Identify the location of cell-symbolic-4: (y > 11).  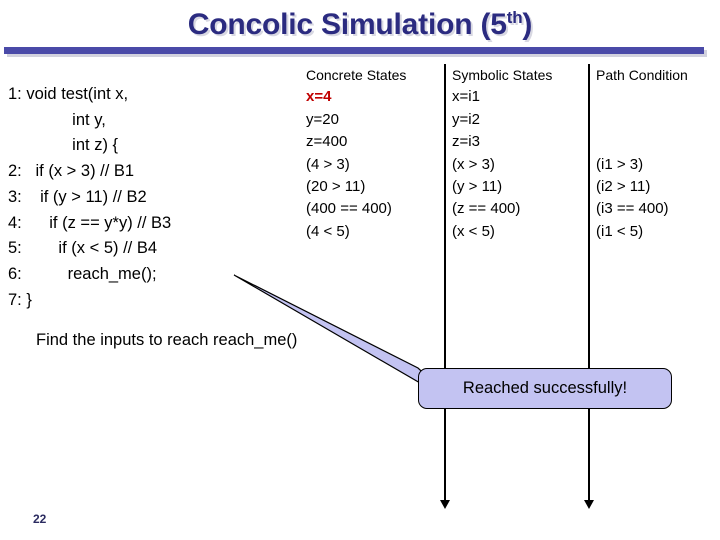
(477, 187).